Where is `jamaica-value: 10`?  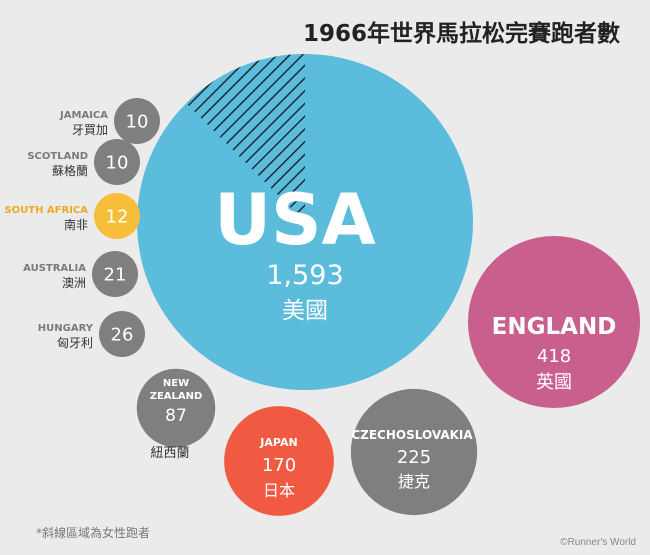
jamaica-value: 10 is located at coordinates (137, 121).